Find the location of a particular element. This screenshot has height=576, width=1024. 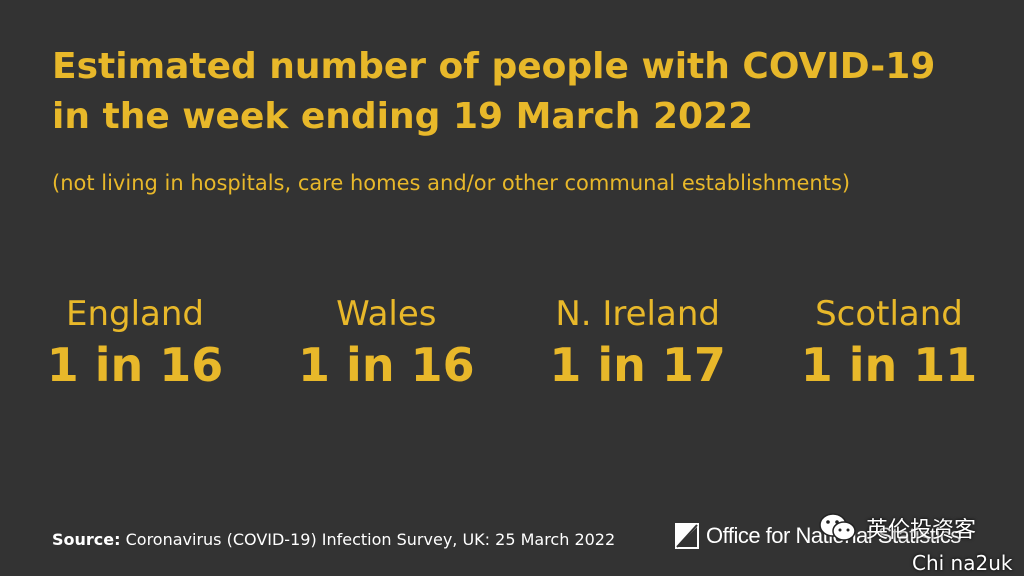

stat-england: England 1 in 16 is located at coordinates (135, 343).